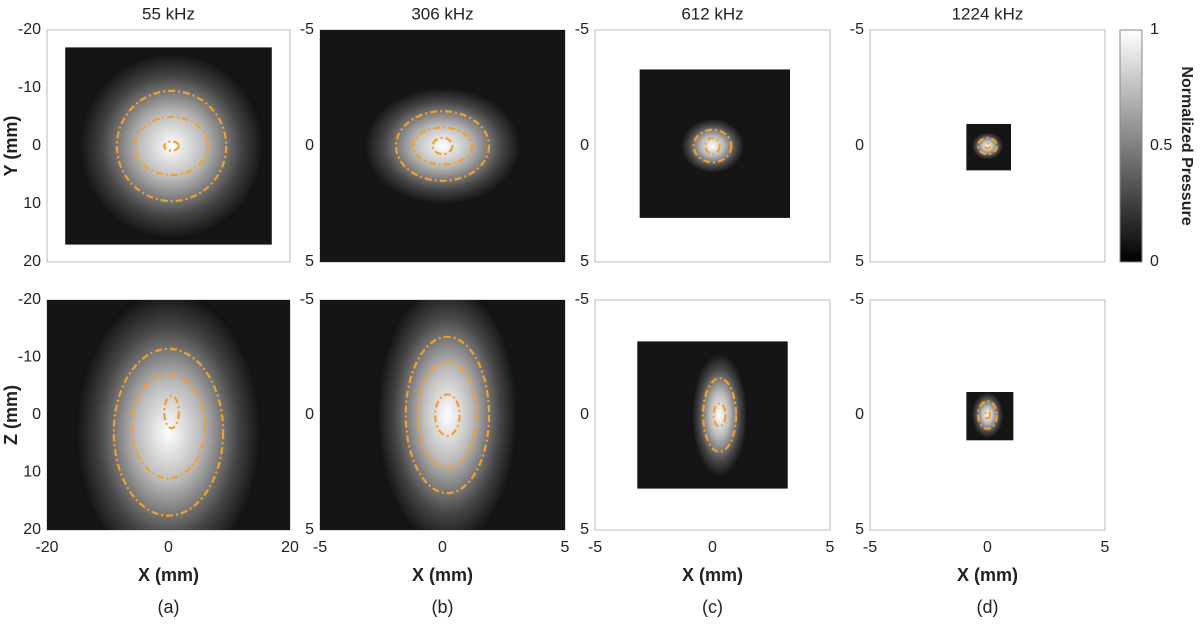 This screenshot has width=1200, height=629. What do you see at coordinates (169, 607) in the screenshot?
I see `panel-caption: (a)` at bounding box center [169, 607].